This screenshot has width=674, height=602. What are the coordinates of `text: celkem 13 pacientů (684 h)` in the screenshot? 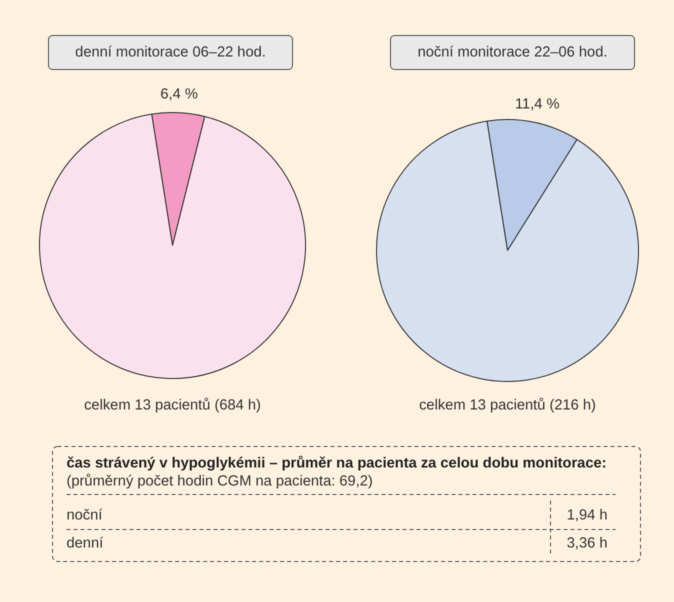 It's located at (172, 406).